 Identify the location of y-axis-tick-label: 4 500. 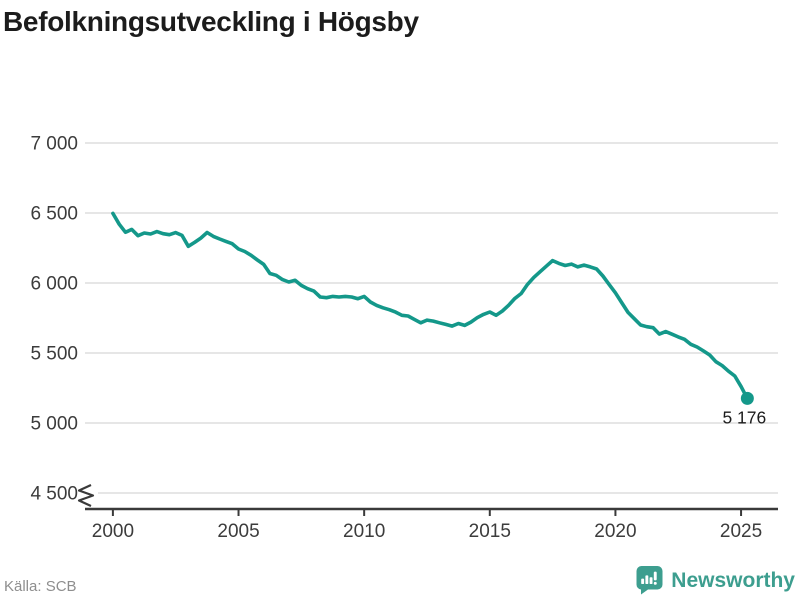
(54, 494).